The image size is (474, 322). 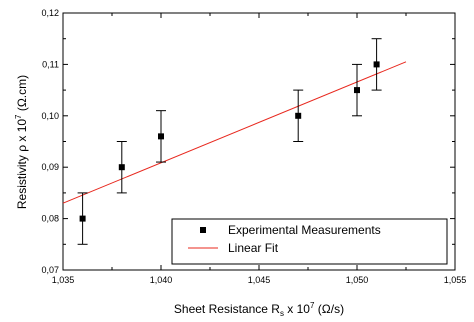 I want to click on x-tick-label: 1,035, so click(x=63, y=280).